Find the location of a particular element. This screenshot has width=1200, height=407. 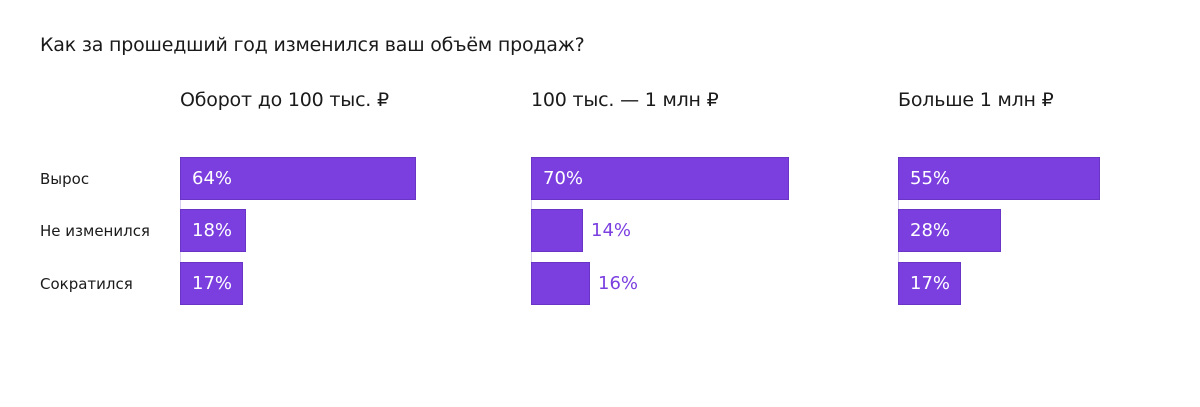

bar-value-label: 70% is located at coordinates (563, 178).